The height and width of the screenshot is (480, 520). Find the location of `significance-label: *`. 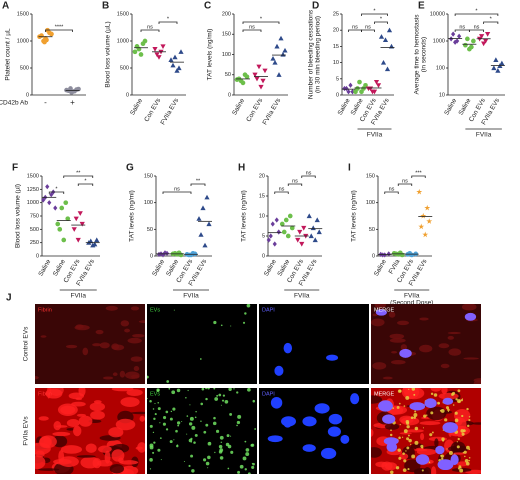

significance-label: * is located at coordinates (85, 181).